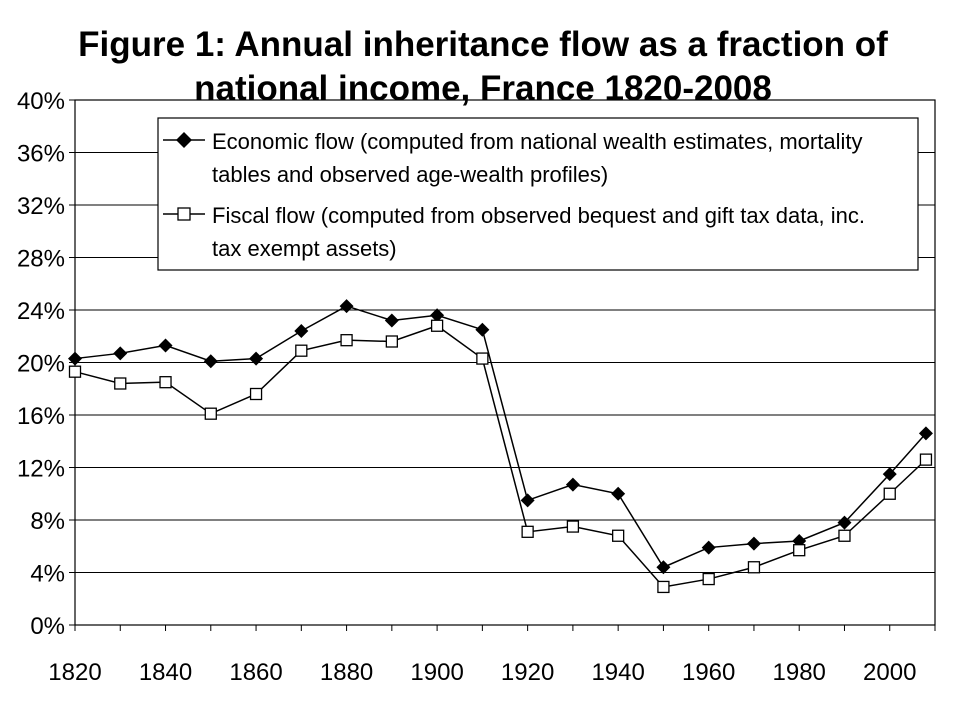  I want to click on y-tick-label: 24%, so click(41, 311).